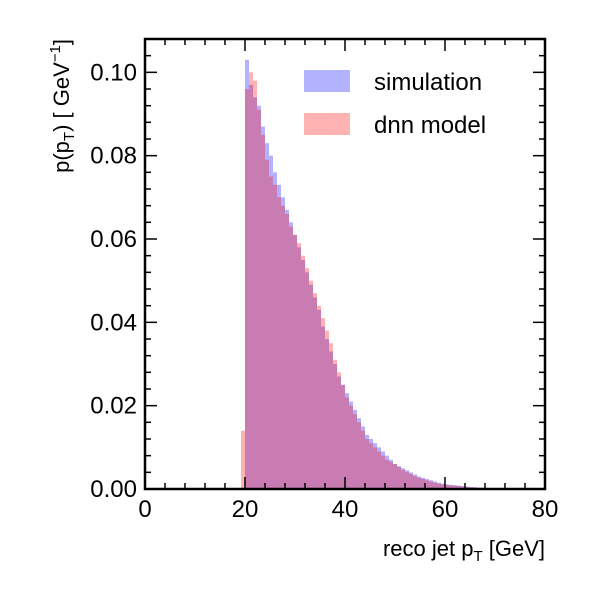  I want to click on y-axis-label-sub: T, so click(69, 136).